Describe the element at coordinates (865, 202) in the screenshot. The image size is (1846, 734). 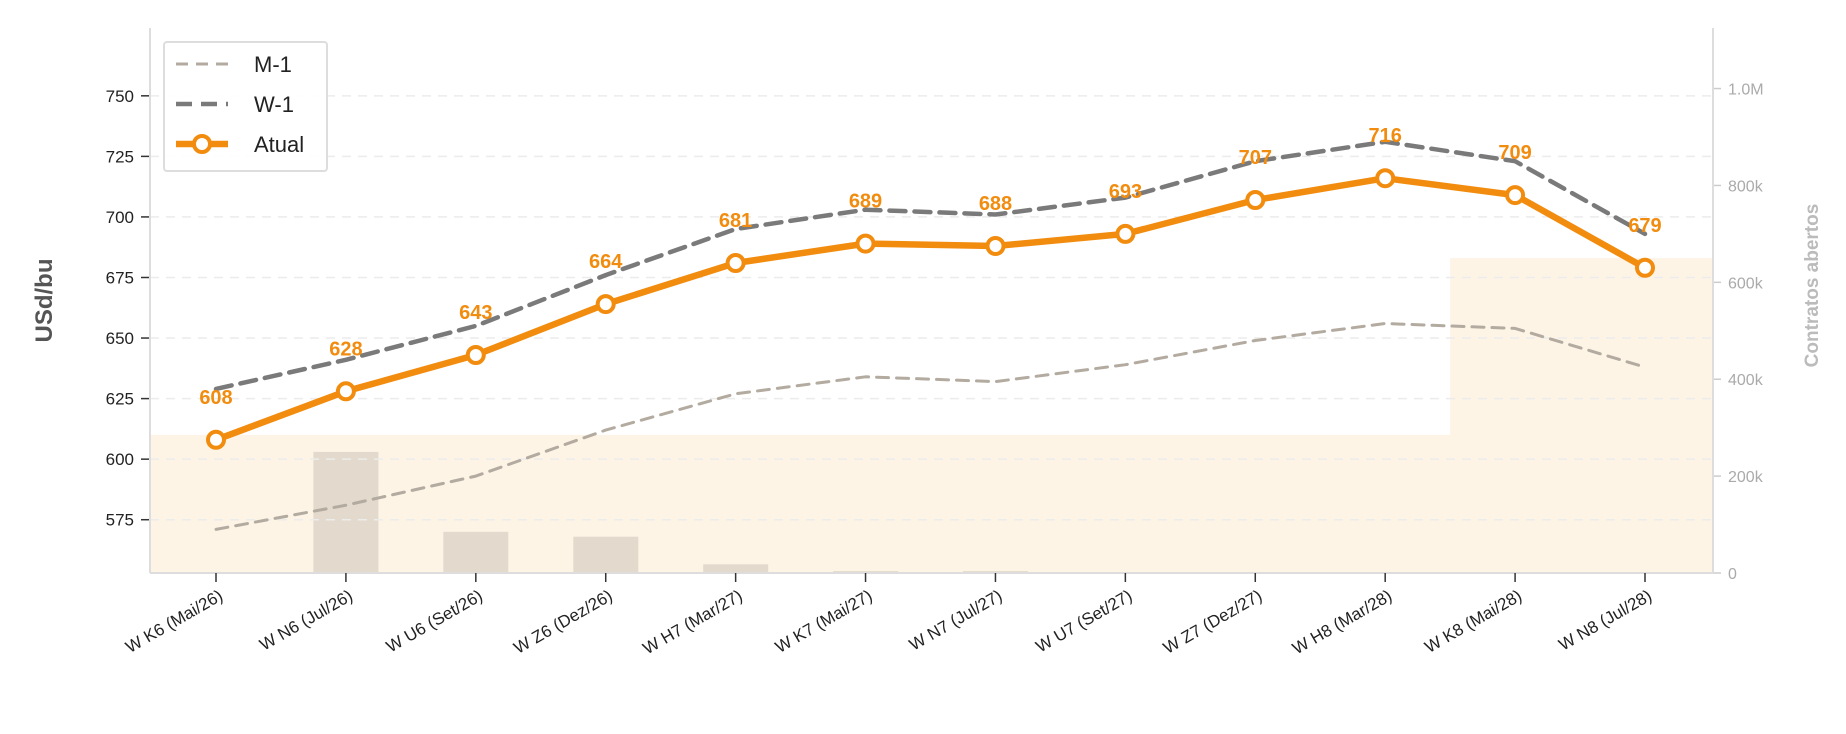
I see `data-label: 689` at that location.